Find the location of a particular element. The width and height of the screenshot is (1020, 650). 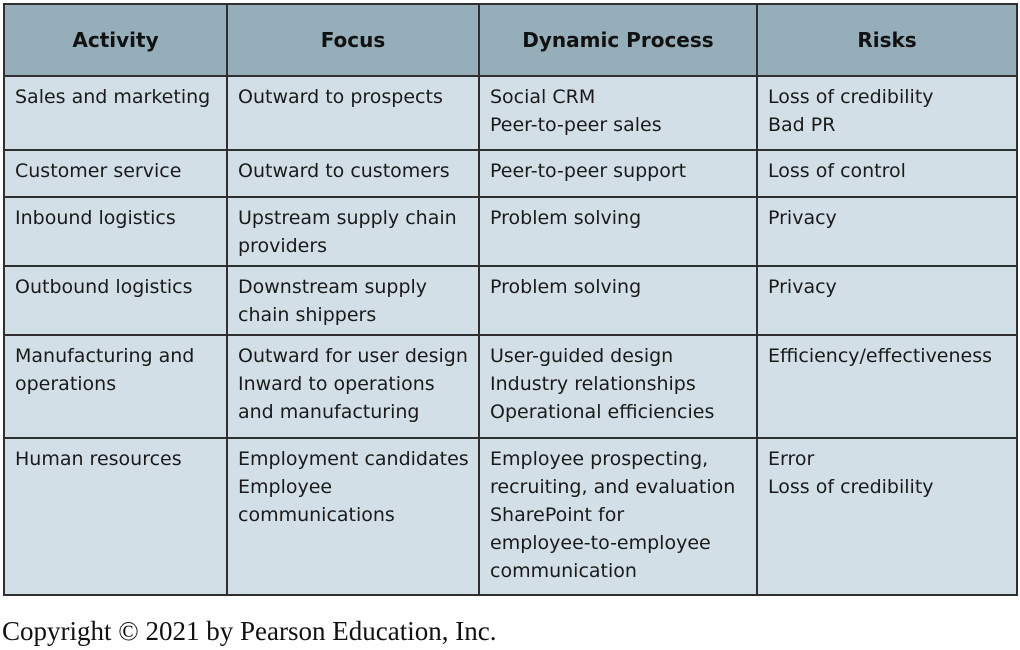

cell-text-line: SharePoint for is located at coordinates (557, 515).